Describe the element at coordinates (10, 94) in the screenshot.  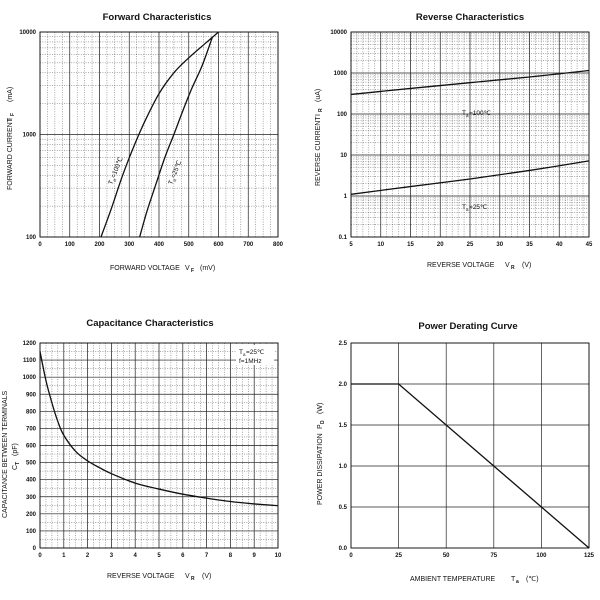
I see `y-axis-unit: (mA)` at that location.